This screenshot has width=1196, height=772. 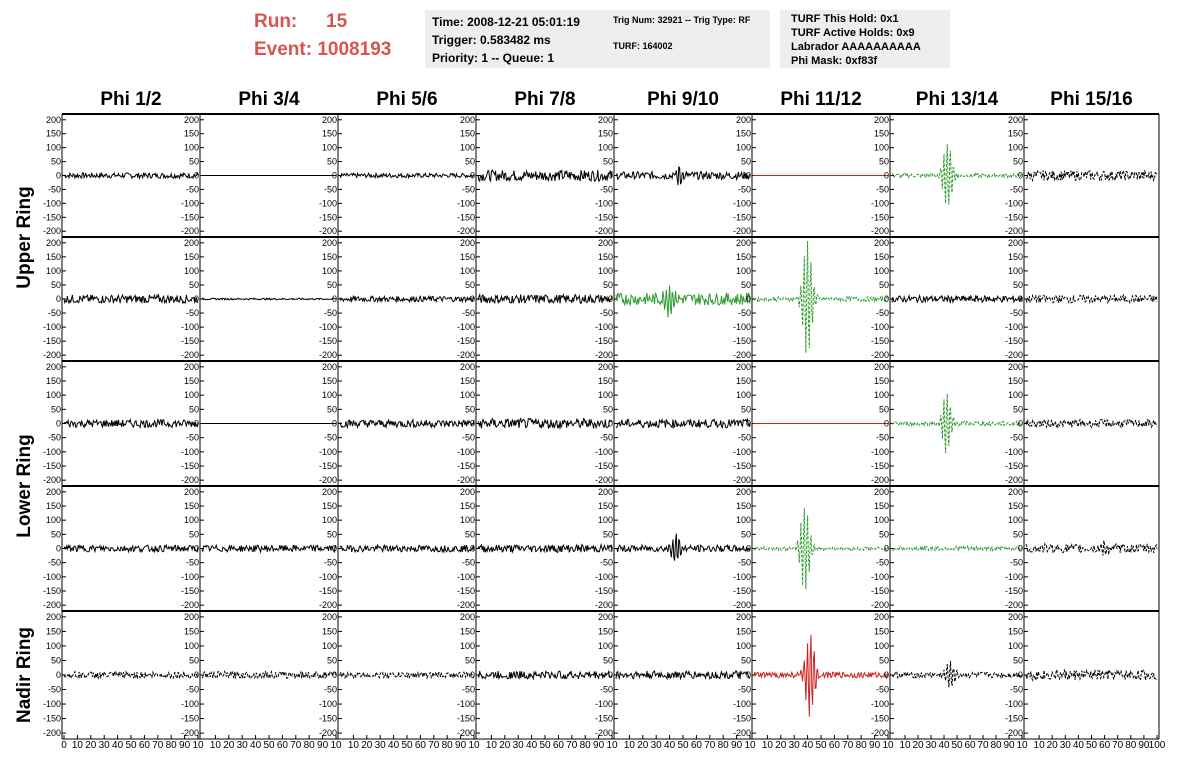 I want to click on x-tick-label: 90, so click(x=461, y=745).